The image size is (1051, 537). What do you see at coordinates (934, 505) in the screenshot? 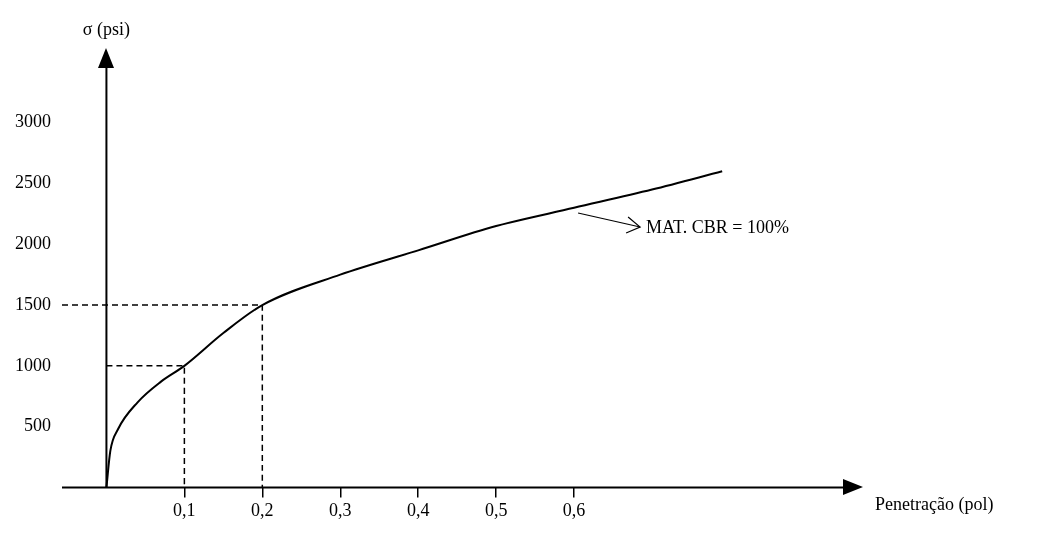
I see `x-axis-title: Penetração (pol)` at bounding box center [934, 505].